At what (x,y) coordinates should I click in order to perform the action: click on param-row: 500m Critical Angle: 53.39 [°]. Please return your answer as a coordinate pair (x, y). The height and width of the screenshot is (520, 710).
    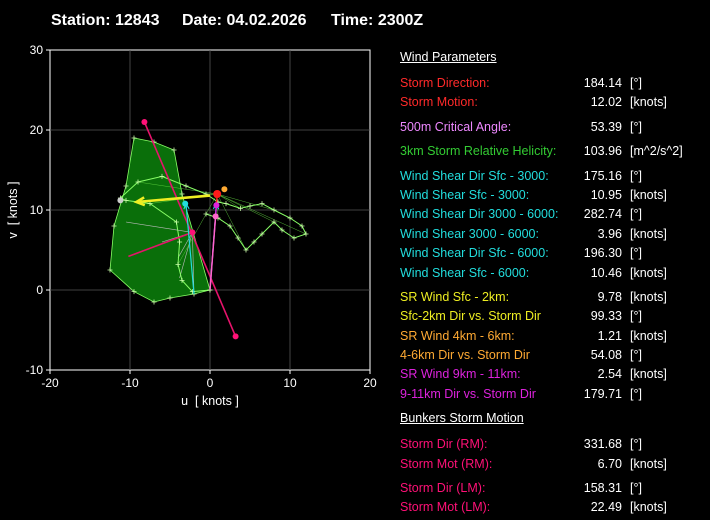
    Looking at the image, I should click on (552, 127).